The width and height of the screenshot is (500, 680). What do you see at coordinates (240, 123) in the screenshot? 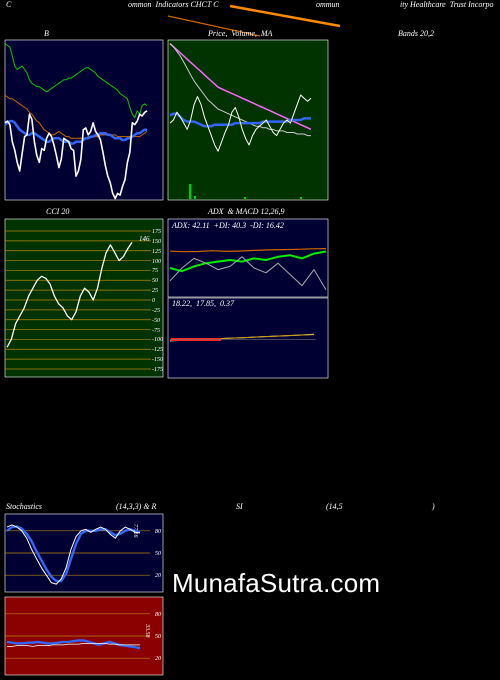
I see `ma-price-line` at bounding box center [240, 123].